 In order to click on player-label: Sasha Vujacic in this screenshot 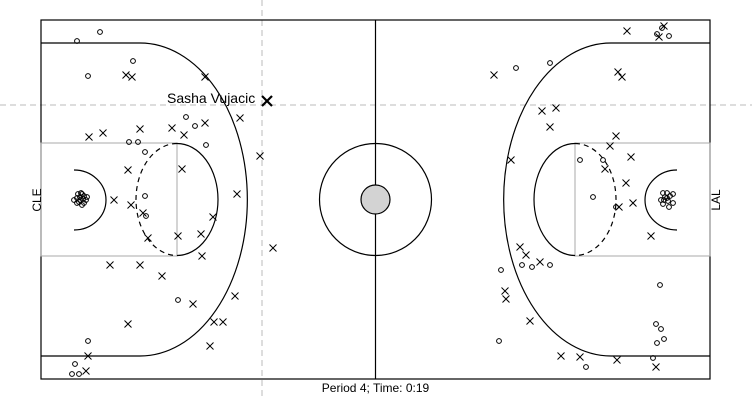, I will do `click(211, 98)`.